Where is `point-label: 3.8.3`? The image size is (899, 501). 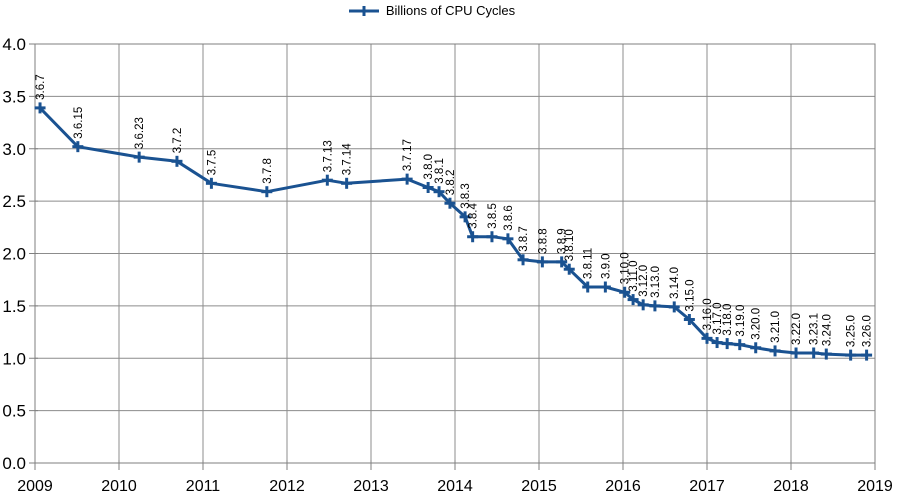
point-label: 3.8.3 is located at coordinates (466, 196).